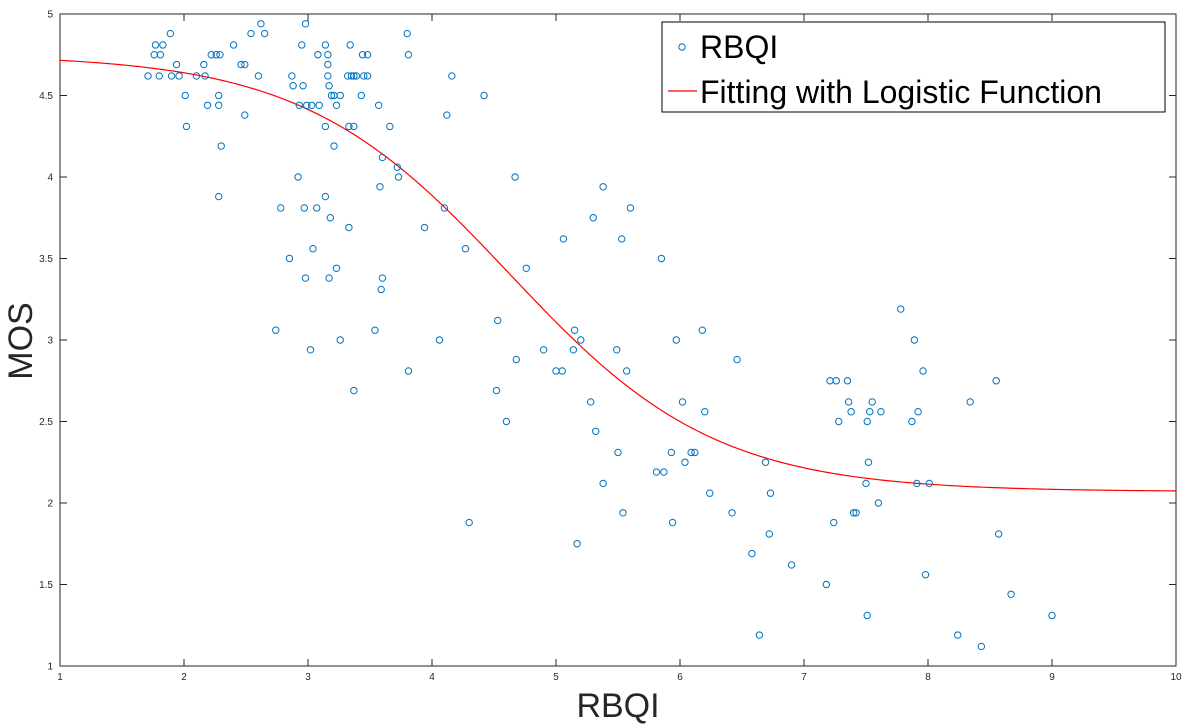 The height and width of the screenshot is (725, 1189). What do you see at coordinates (50, 504) in the screenshot?
I see `y-tick-label: 2` at bounding box center [50, 504].